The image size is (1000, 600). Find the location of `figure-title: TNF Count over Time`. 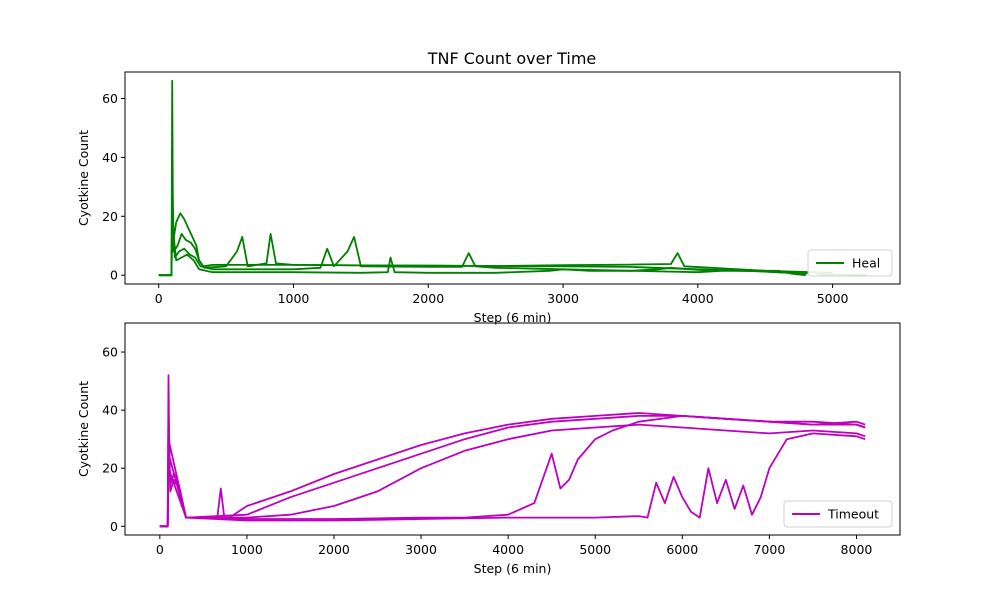

figure-title: TNF Count over Time is located at coordinates (512, 58).